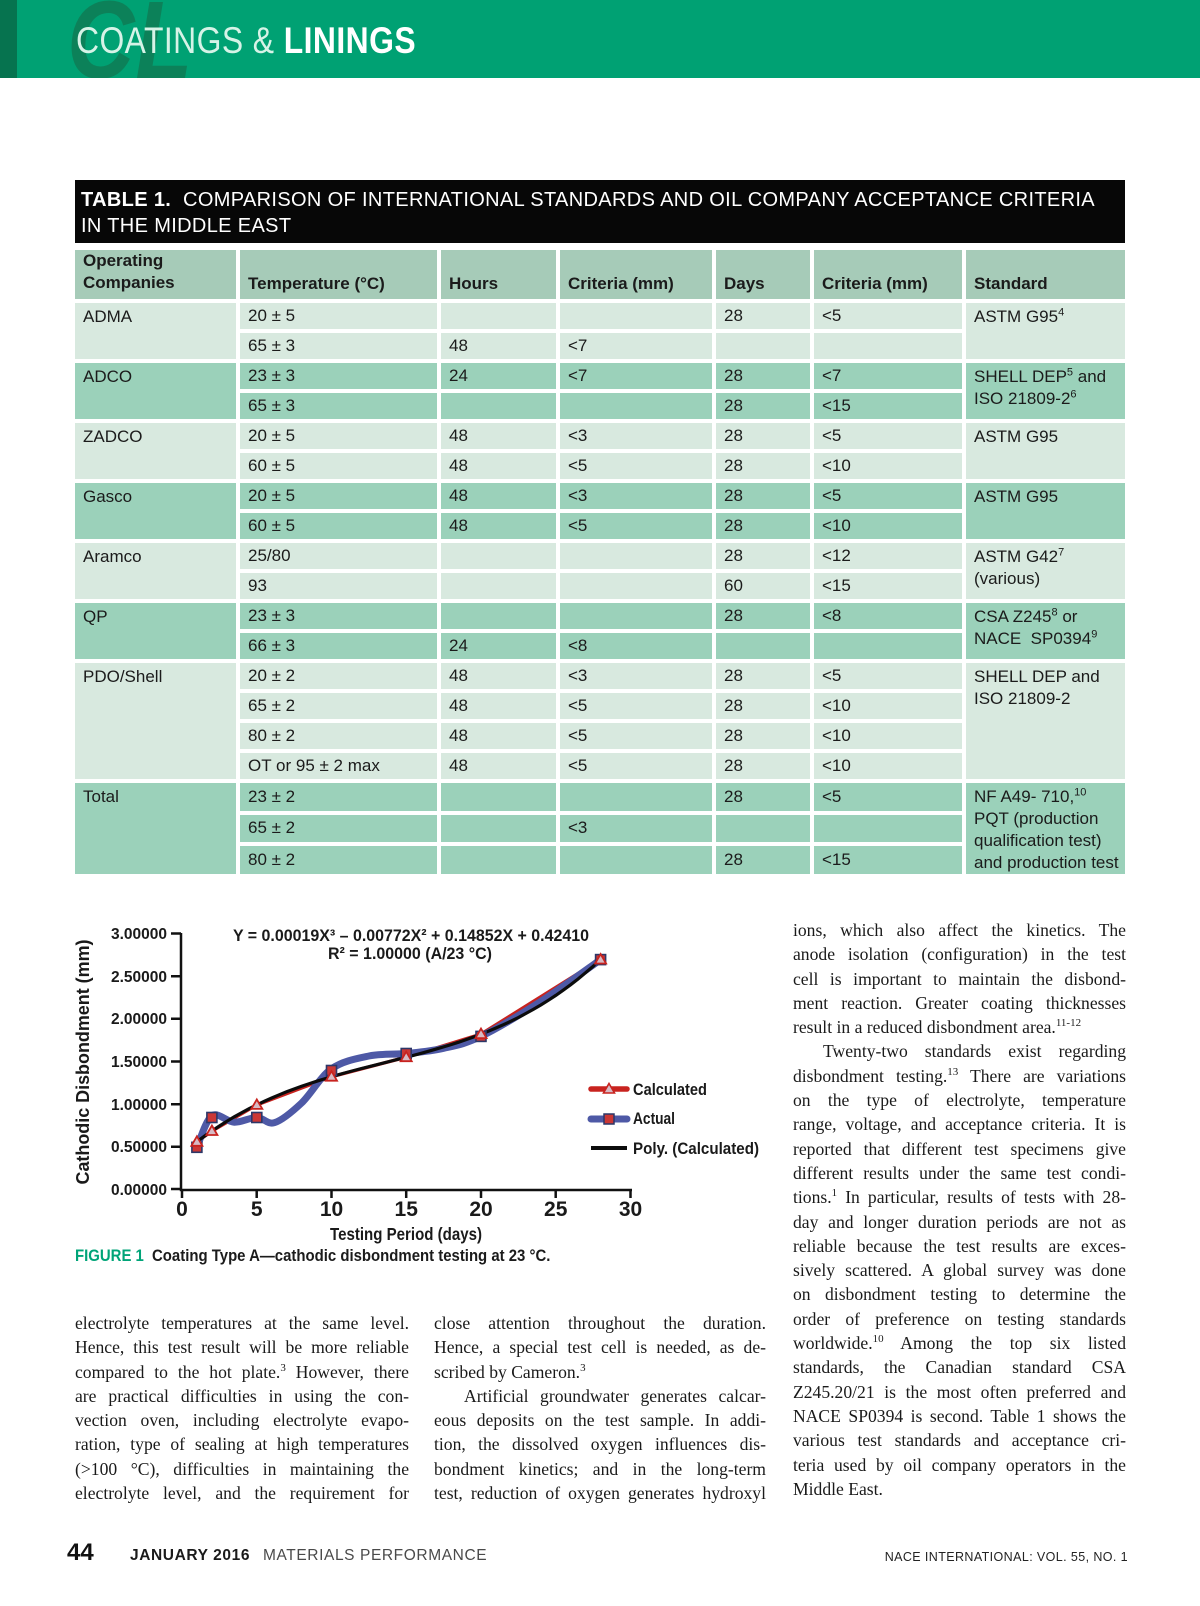 The width and height of the screenshot is (1200, 1606). I want to click on svg-text: 10, so click(331, 1209).